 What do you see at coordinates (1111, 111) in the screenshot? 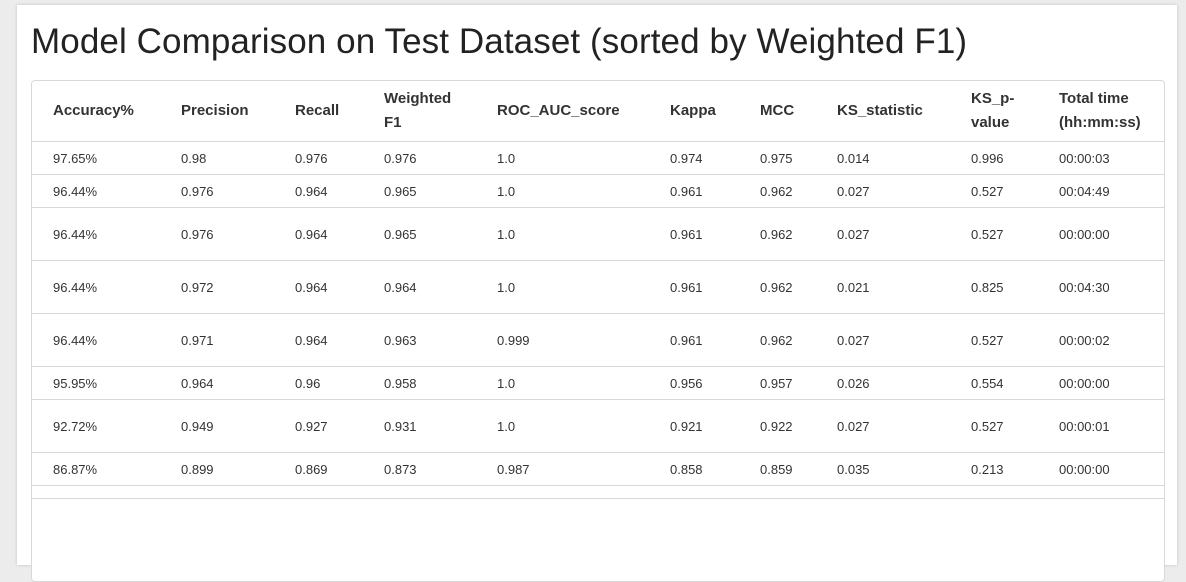
I see `column-header: Total time (hh:mm:ss)` at bounding box center [1111, 111].